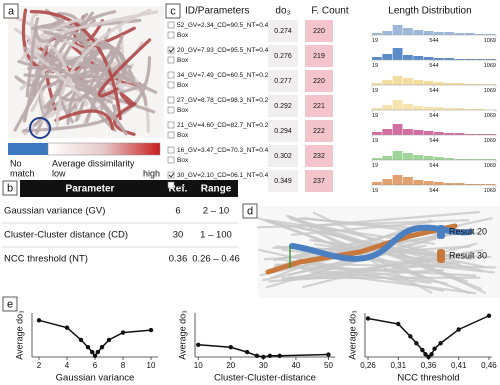 The height and width of the screenshot is (385, 500). I want to click on x-tick-label: 10, so click(198, 365).